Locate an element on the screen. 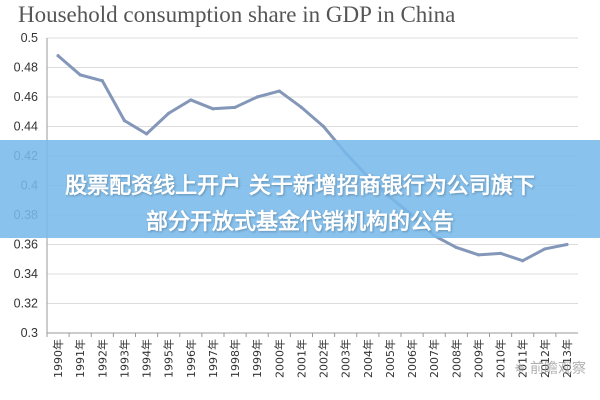 The width and height of the screenshot is (600, 400). watermark: ✵ 前瞻观察 is located at coordinates (550, 368).